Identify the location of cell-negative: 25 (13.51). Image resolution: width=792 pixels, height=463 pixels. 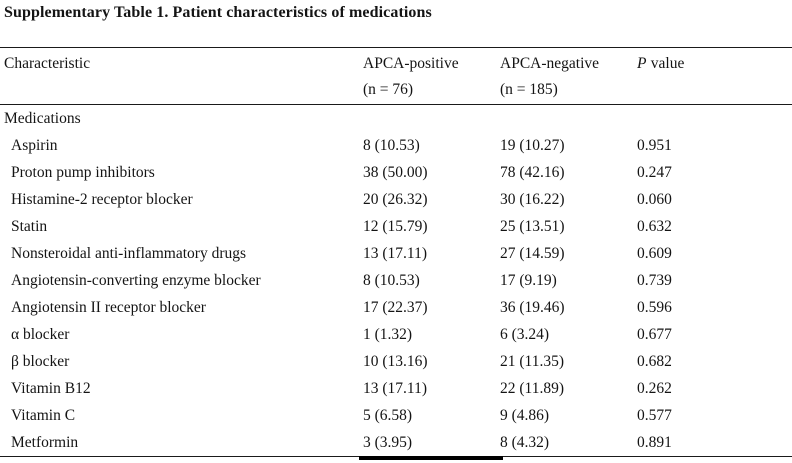
(532, 226).